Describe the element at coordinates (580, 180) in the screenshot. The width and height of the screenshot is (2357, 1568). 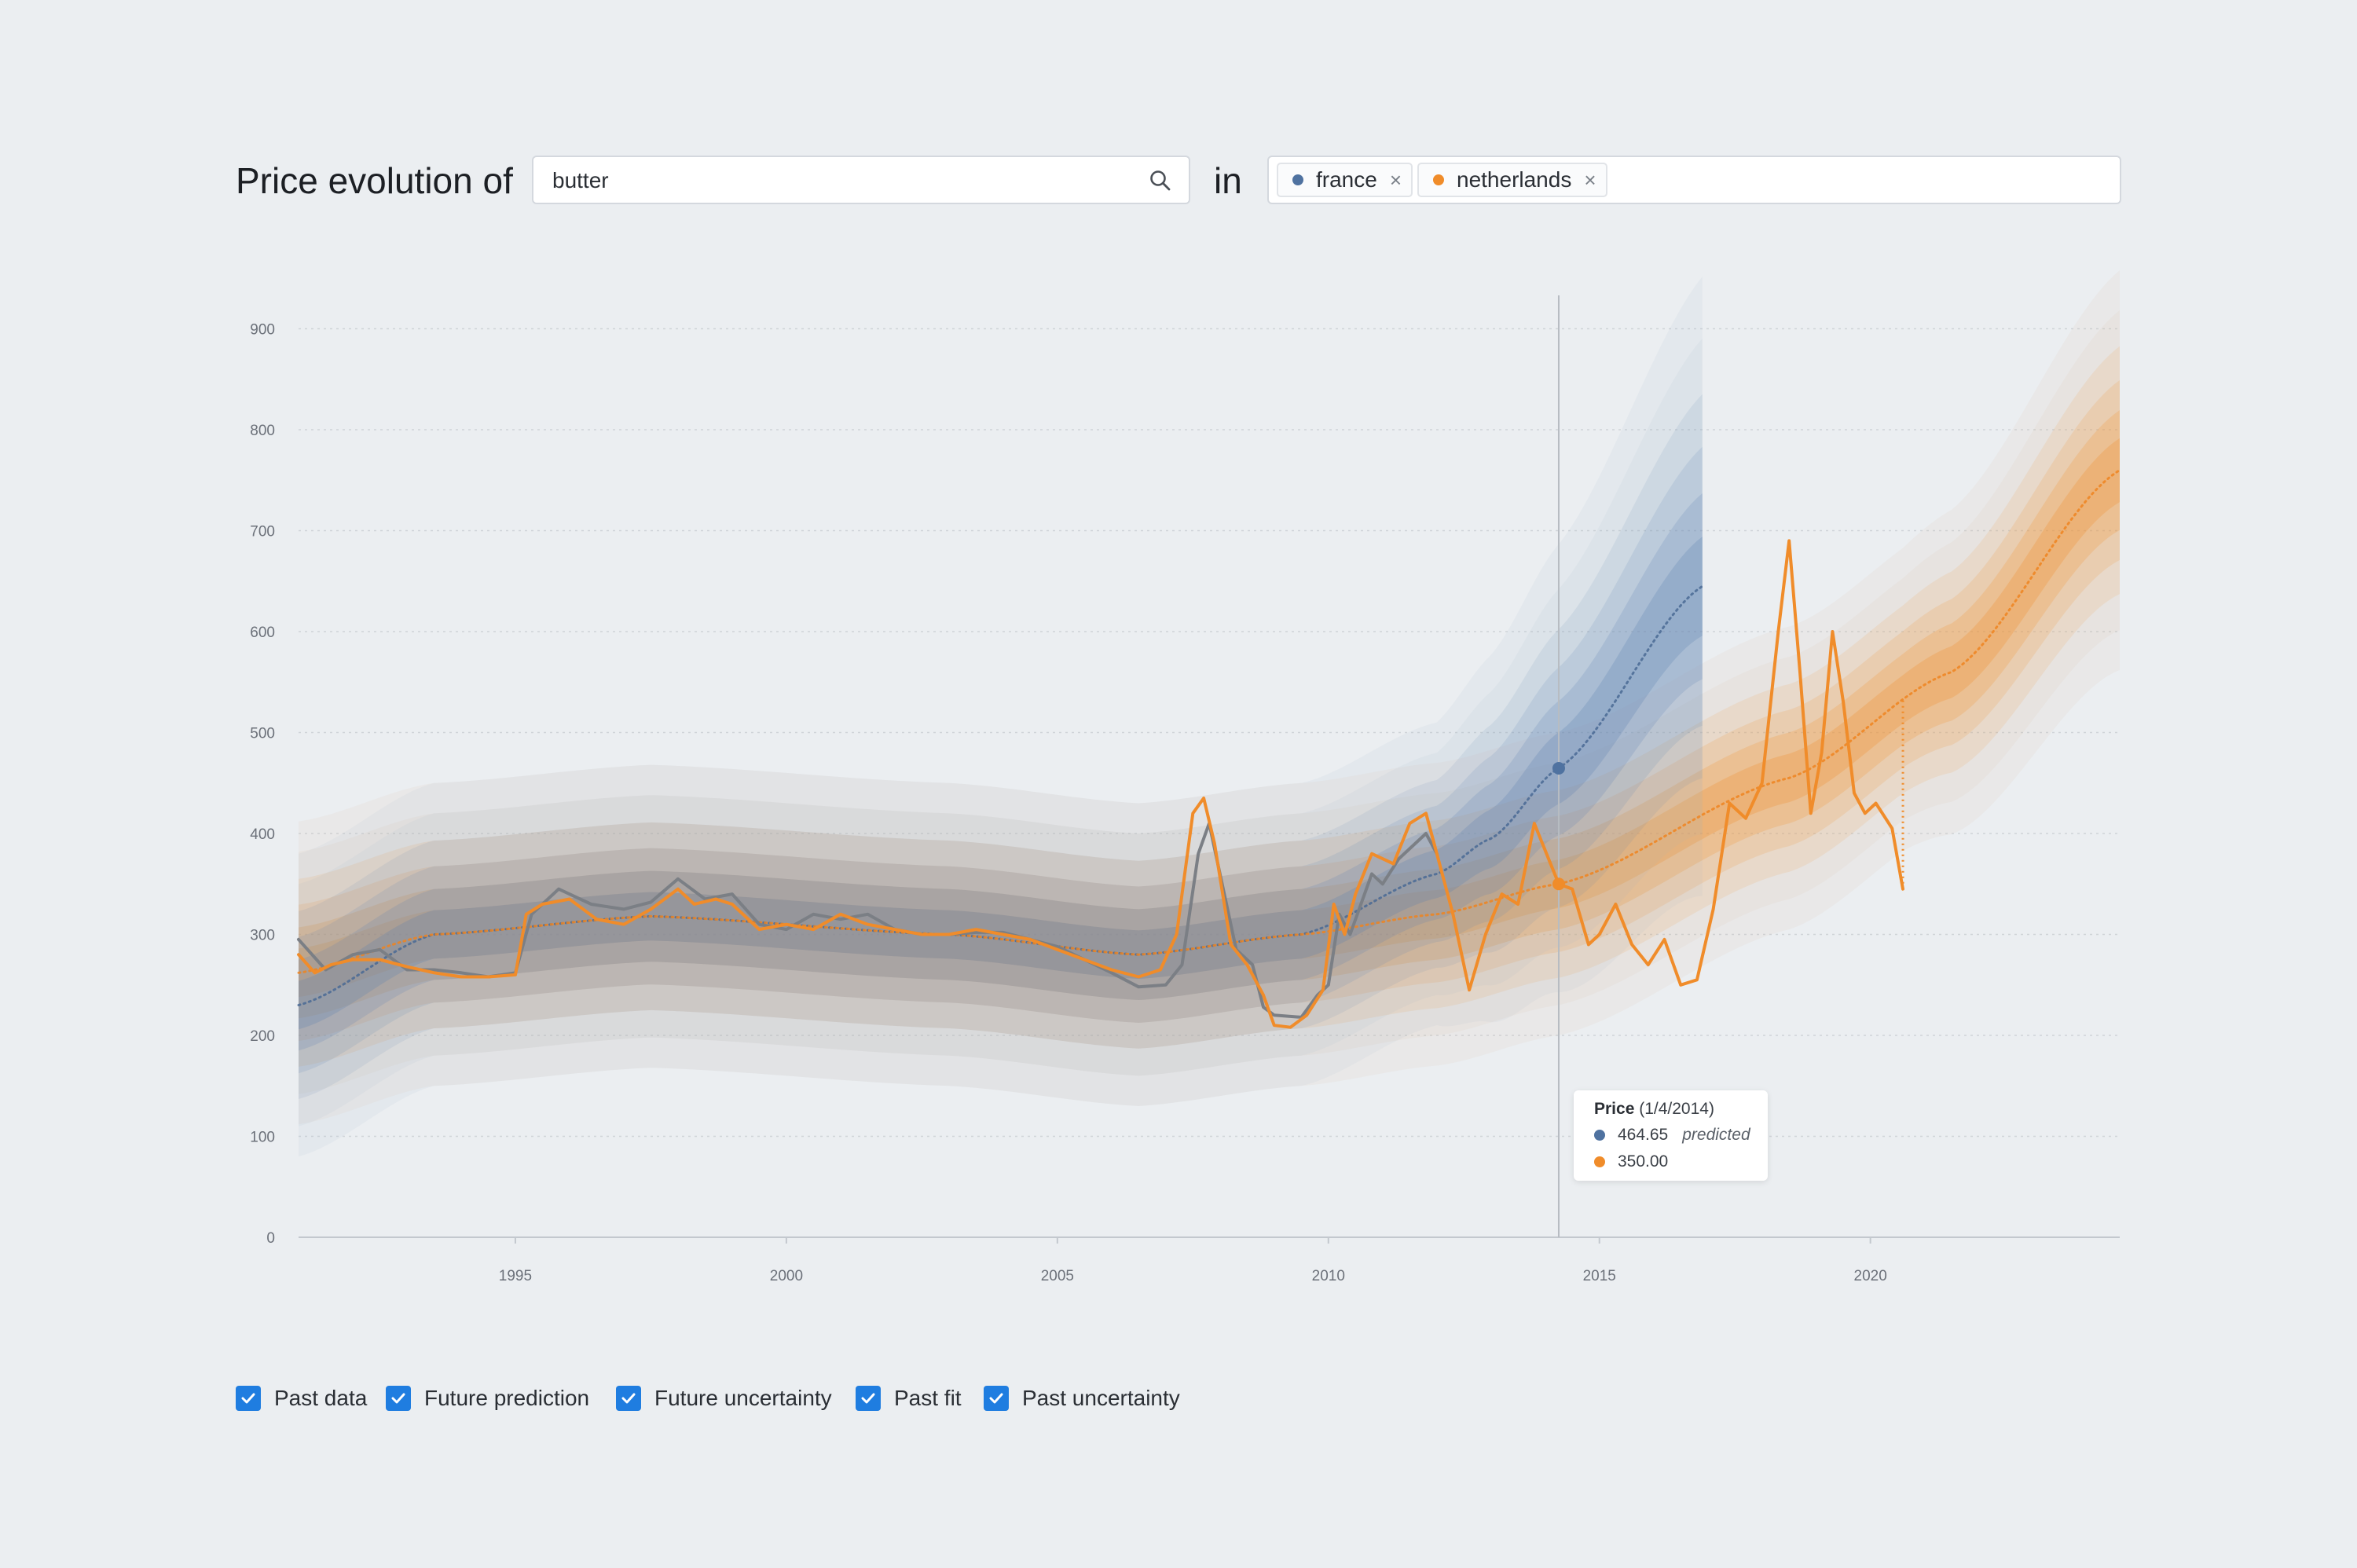
I see `search-value: butter` at that location.